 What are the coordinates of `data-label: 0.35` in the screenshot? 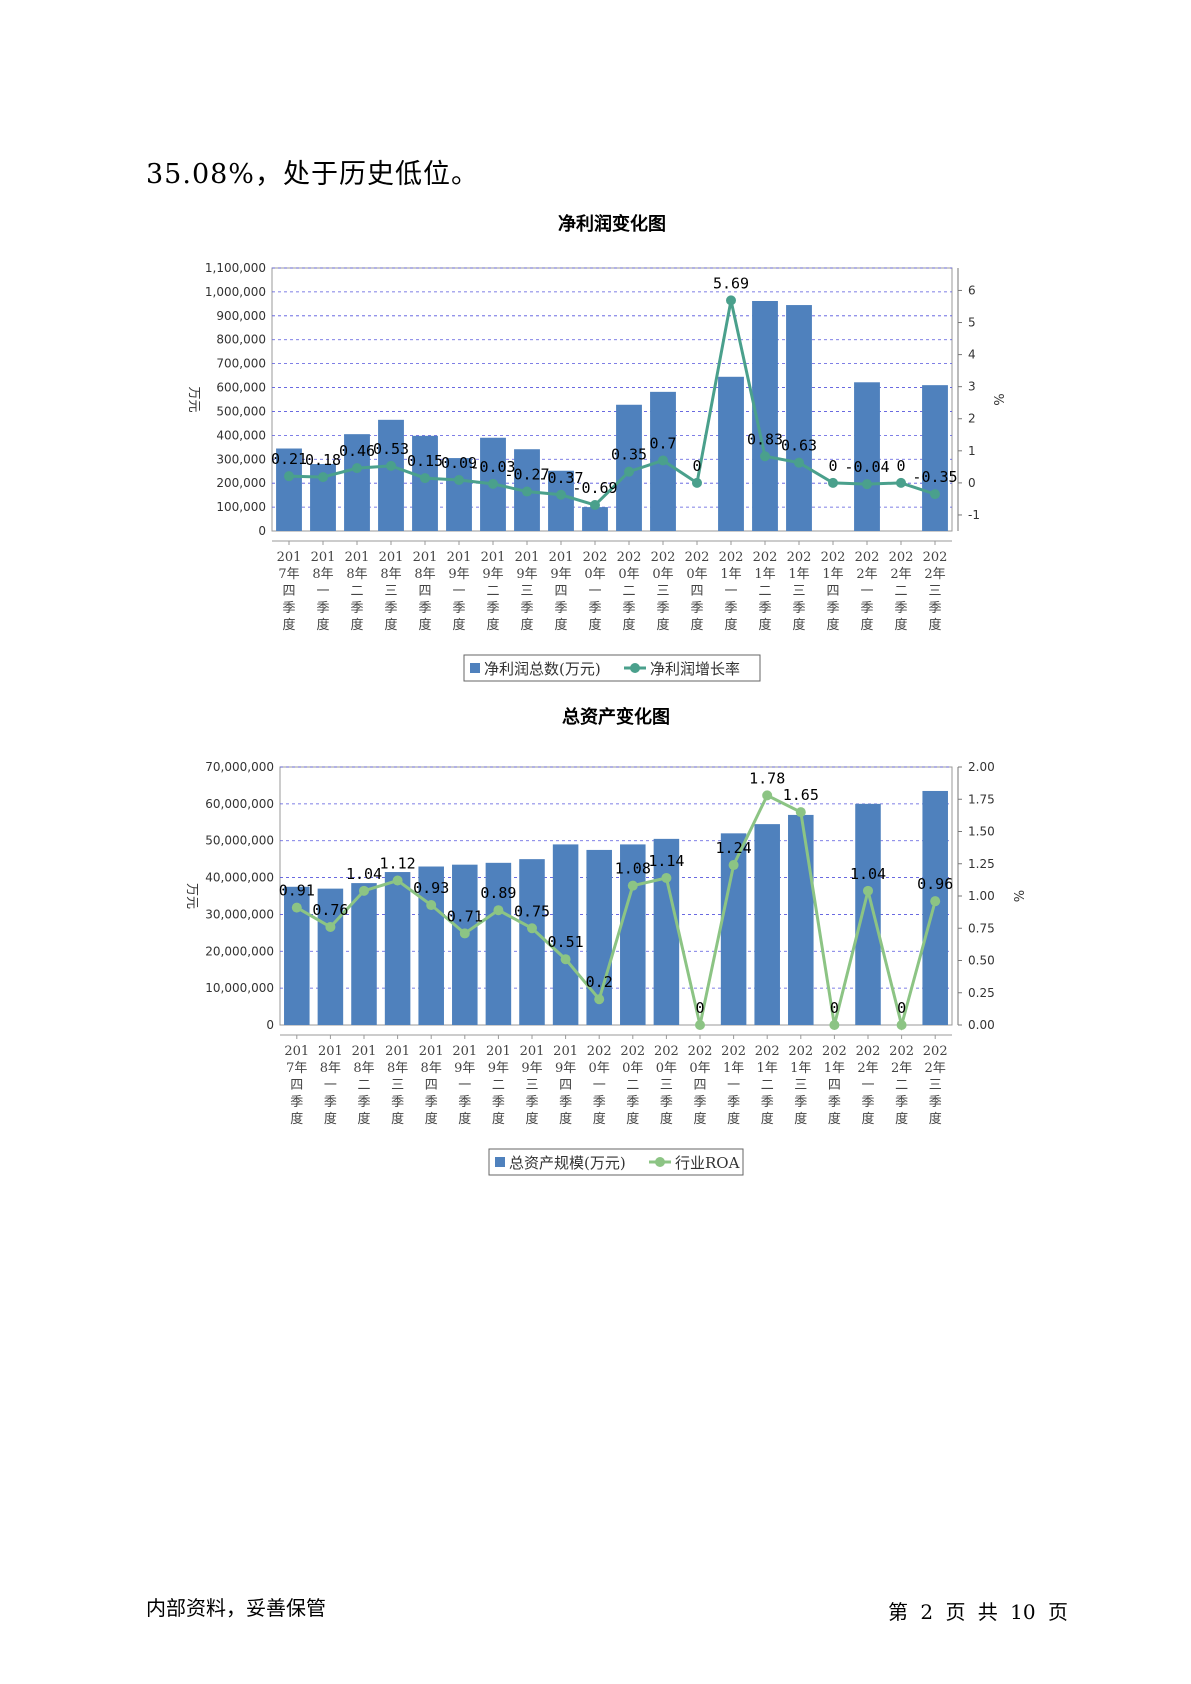 It's located at (629, 455).